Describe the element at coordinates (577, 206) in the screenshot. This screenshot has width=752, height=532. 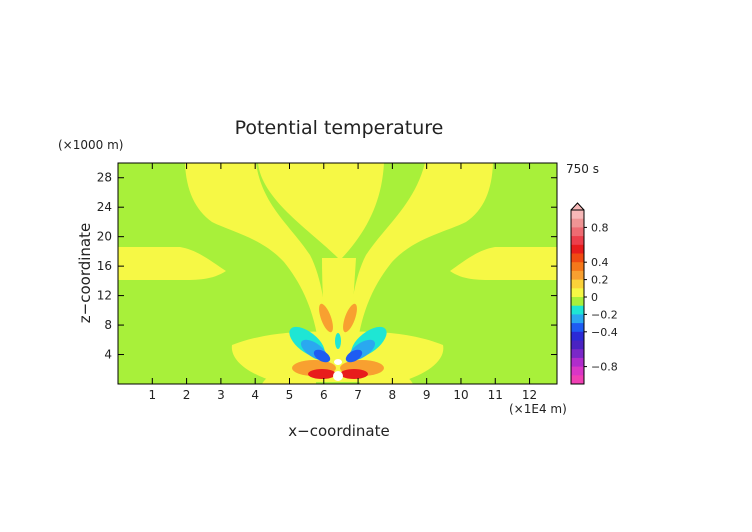
I see `colorbar-top-arrow` at that location.